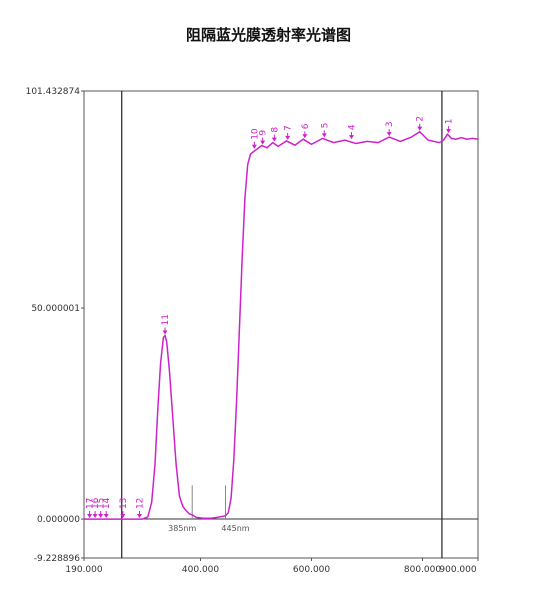 This screenshot has width=537, height=601. What do you see at coordinates (457, 570) in the screenshot?
I see `x-tick-label-4: 900.000` at bounding box center [457, 570].